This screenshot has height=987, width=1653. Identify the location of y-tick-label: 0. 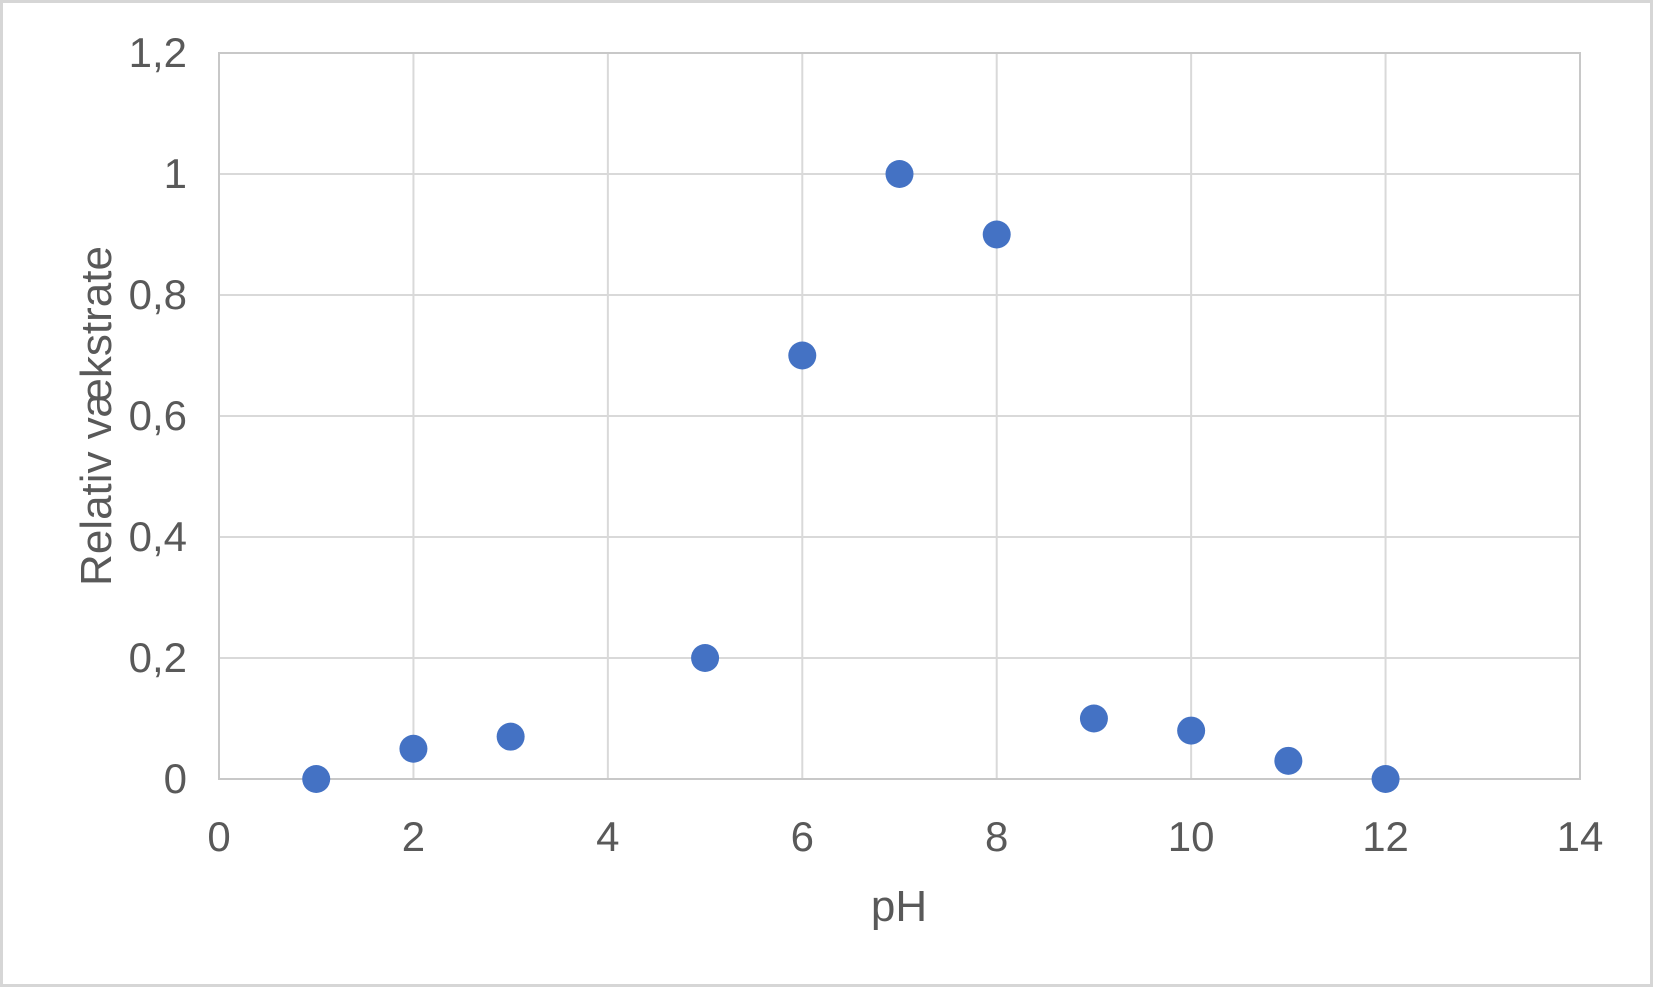
(175, 778).